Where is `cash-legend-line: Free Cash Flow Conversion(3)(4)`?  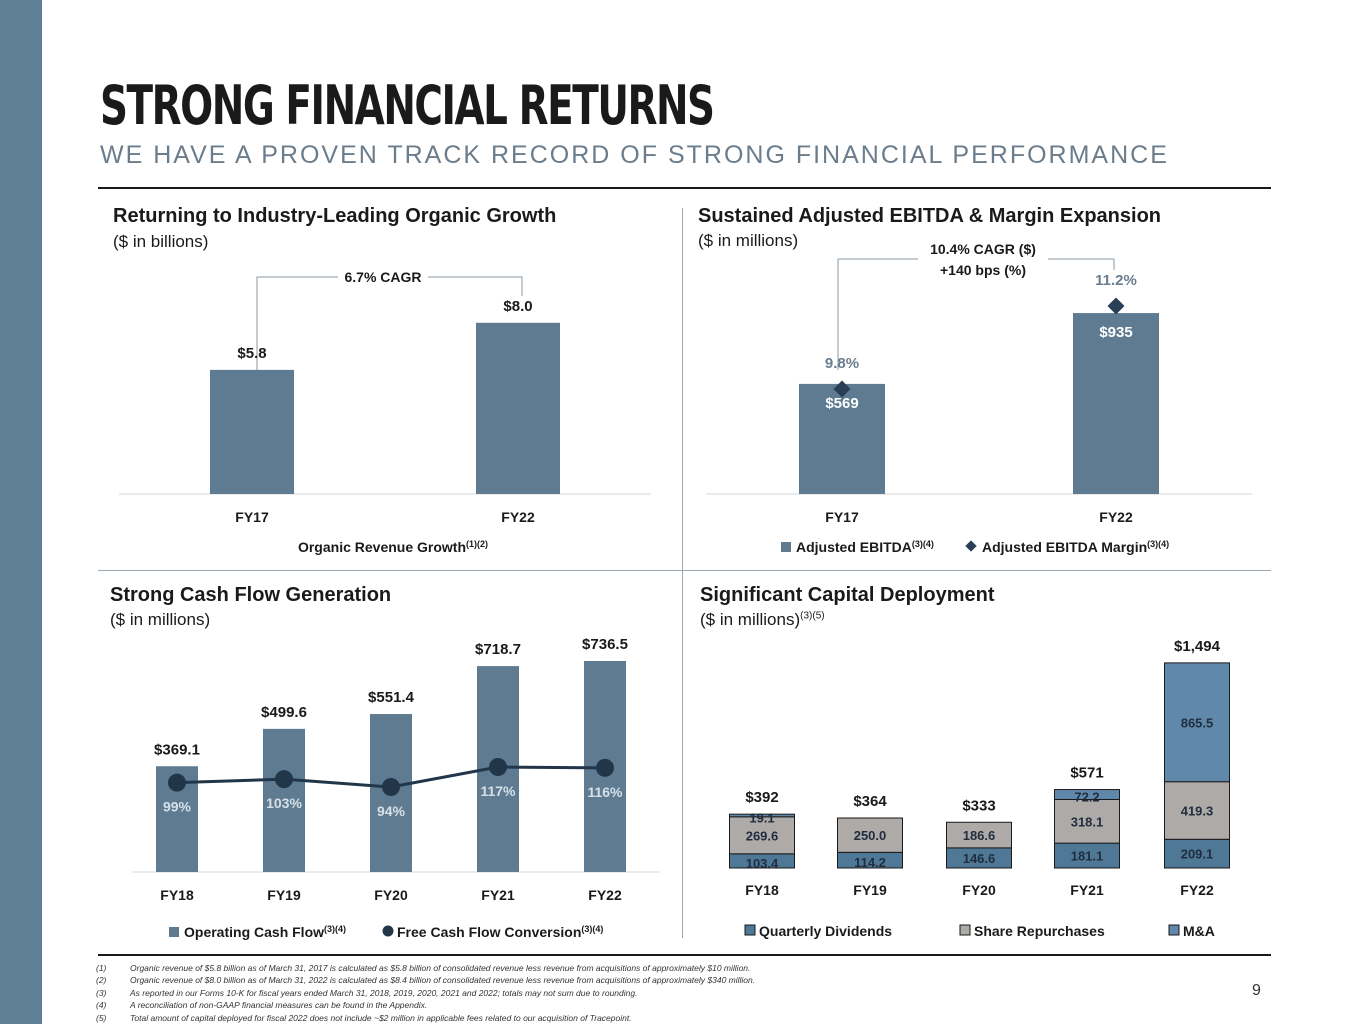
cash-legend-line: Free Cash Flow Conversion(3)(4) is located at coordinates (500, 932).